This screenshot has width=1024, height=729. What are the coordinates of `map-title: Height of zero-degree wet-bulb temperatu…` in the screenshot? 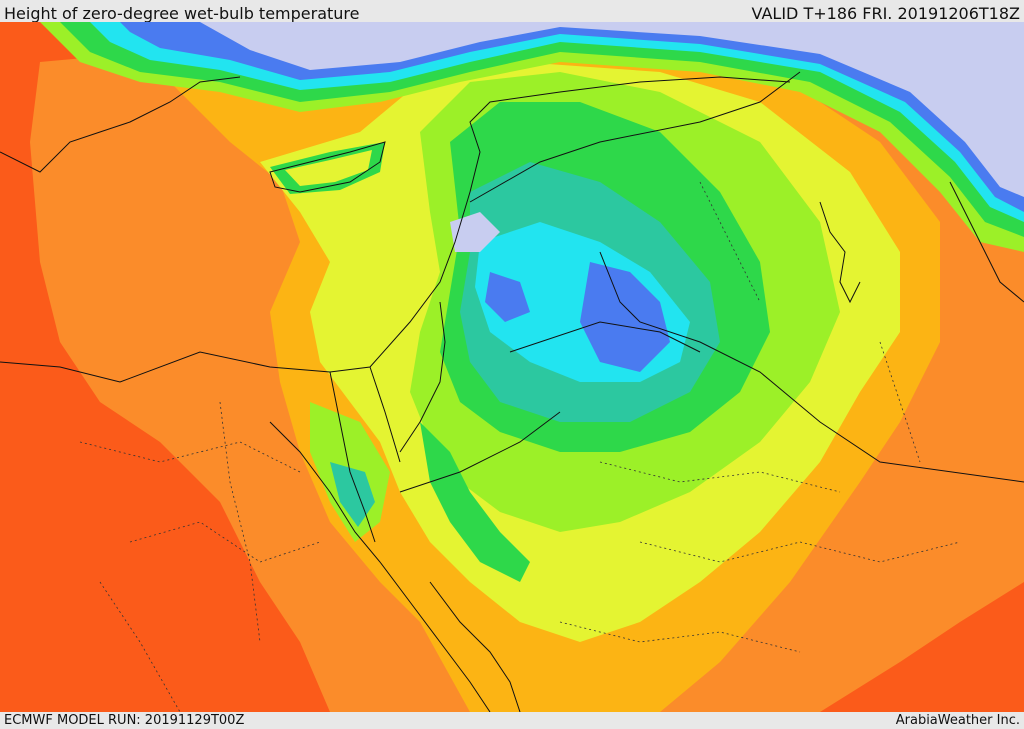 It's located at (182, 13).